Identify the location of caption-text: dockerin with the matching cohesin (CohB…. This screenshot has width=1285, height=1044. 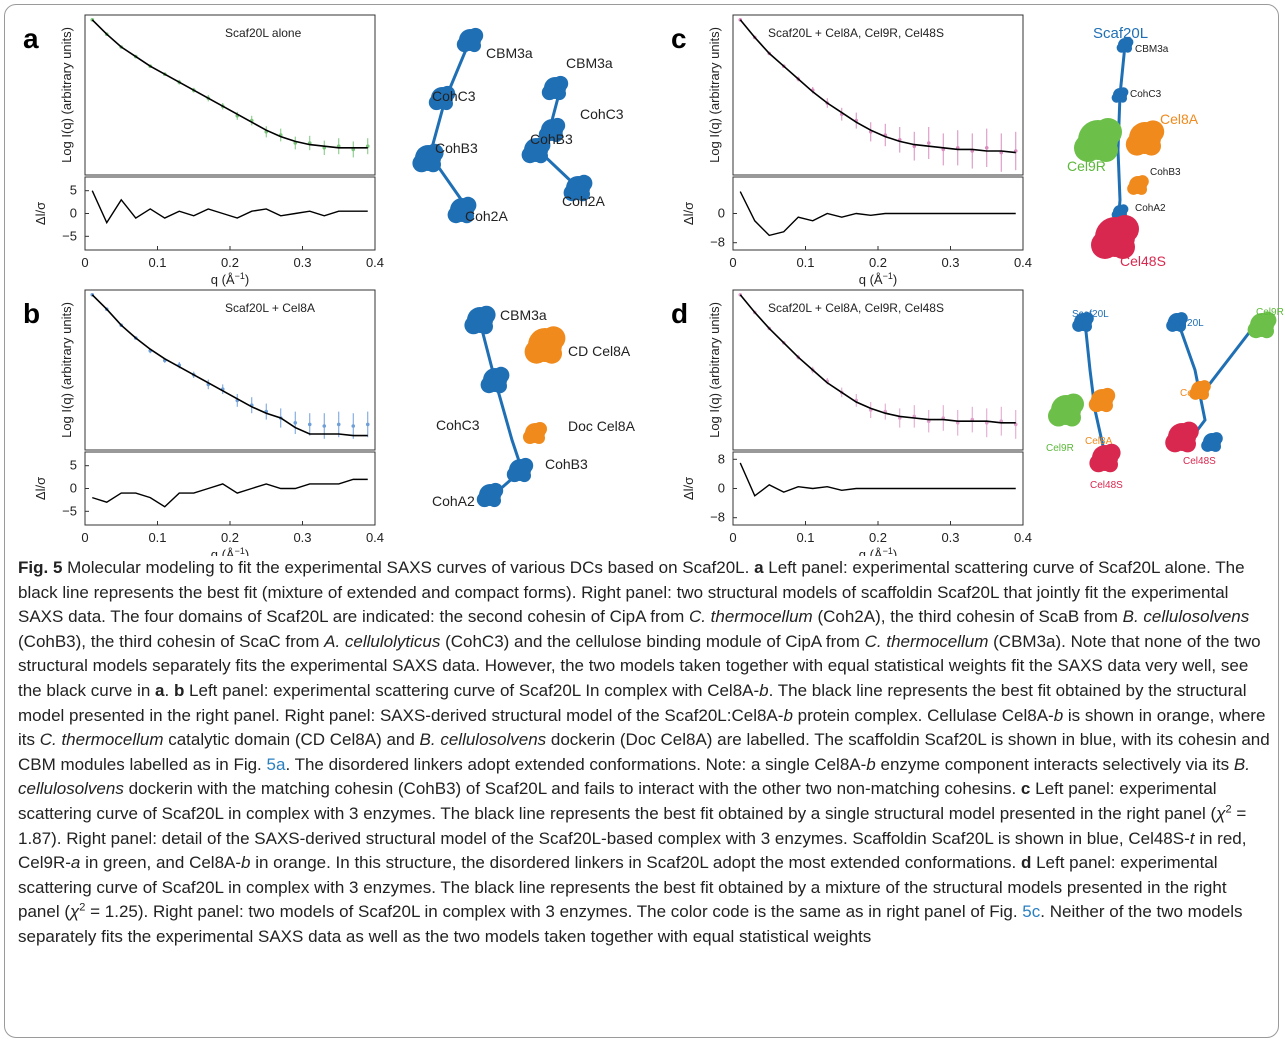
(572, 789).